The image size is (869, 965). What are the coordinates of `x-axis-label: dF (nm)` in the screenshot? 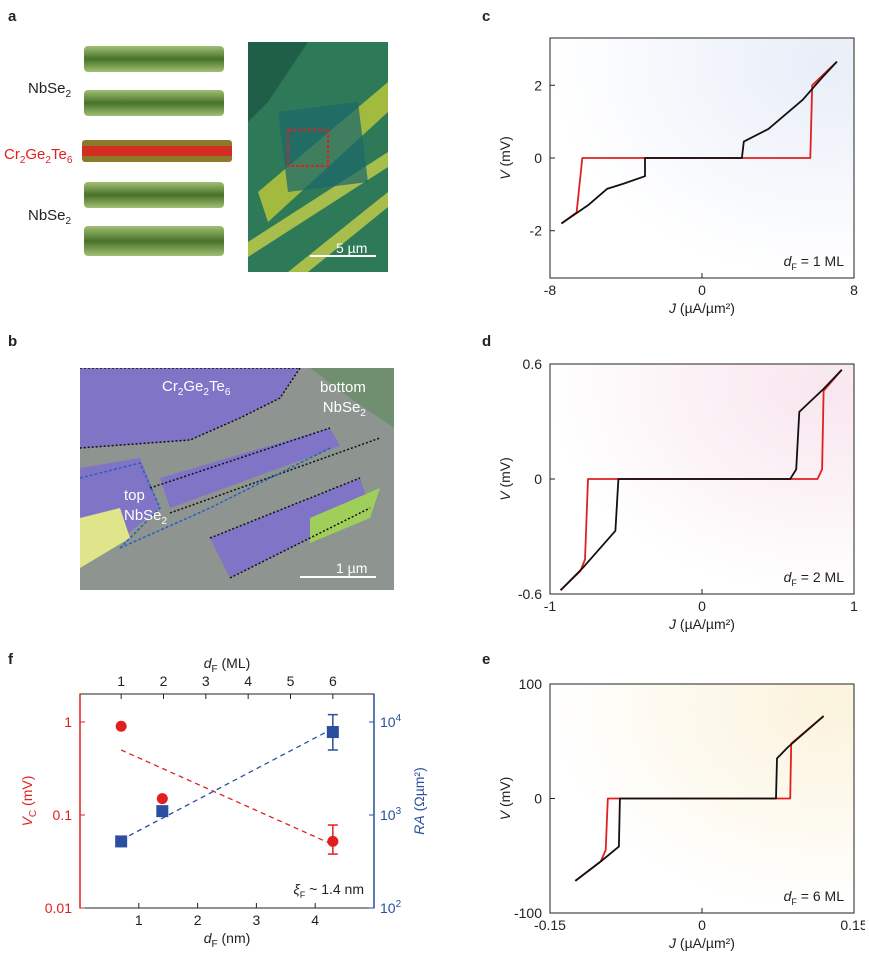 It's located at (227, 940).